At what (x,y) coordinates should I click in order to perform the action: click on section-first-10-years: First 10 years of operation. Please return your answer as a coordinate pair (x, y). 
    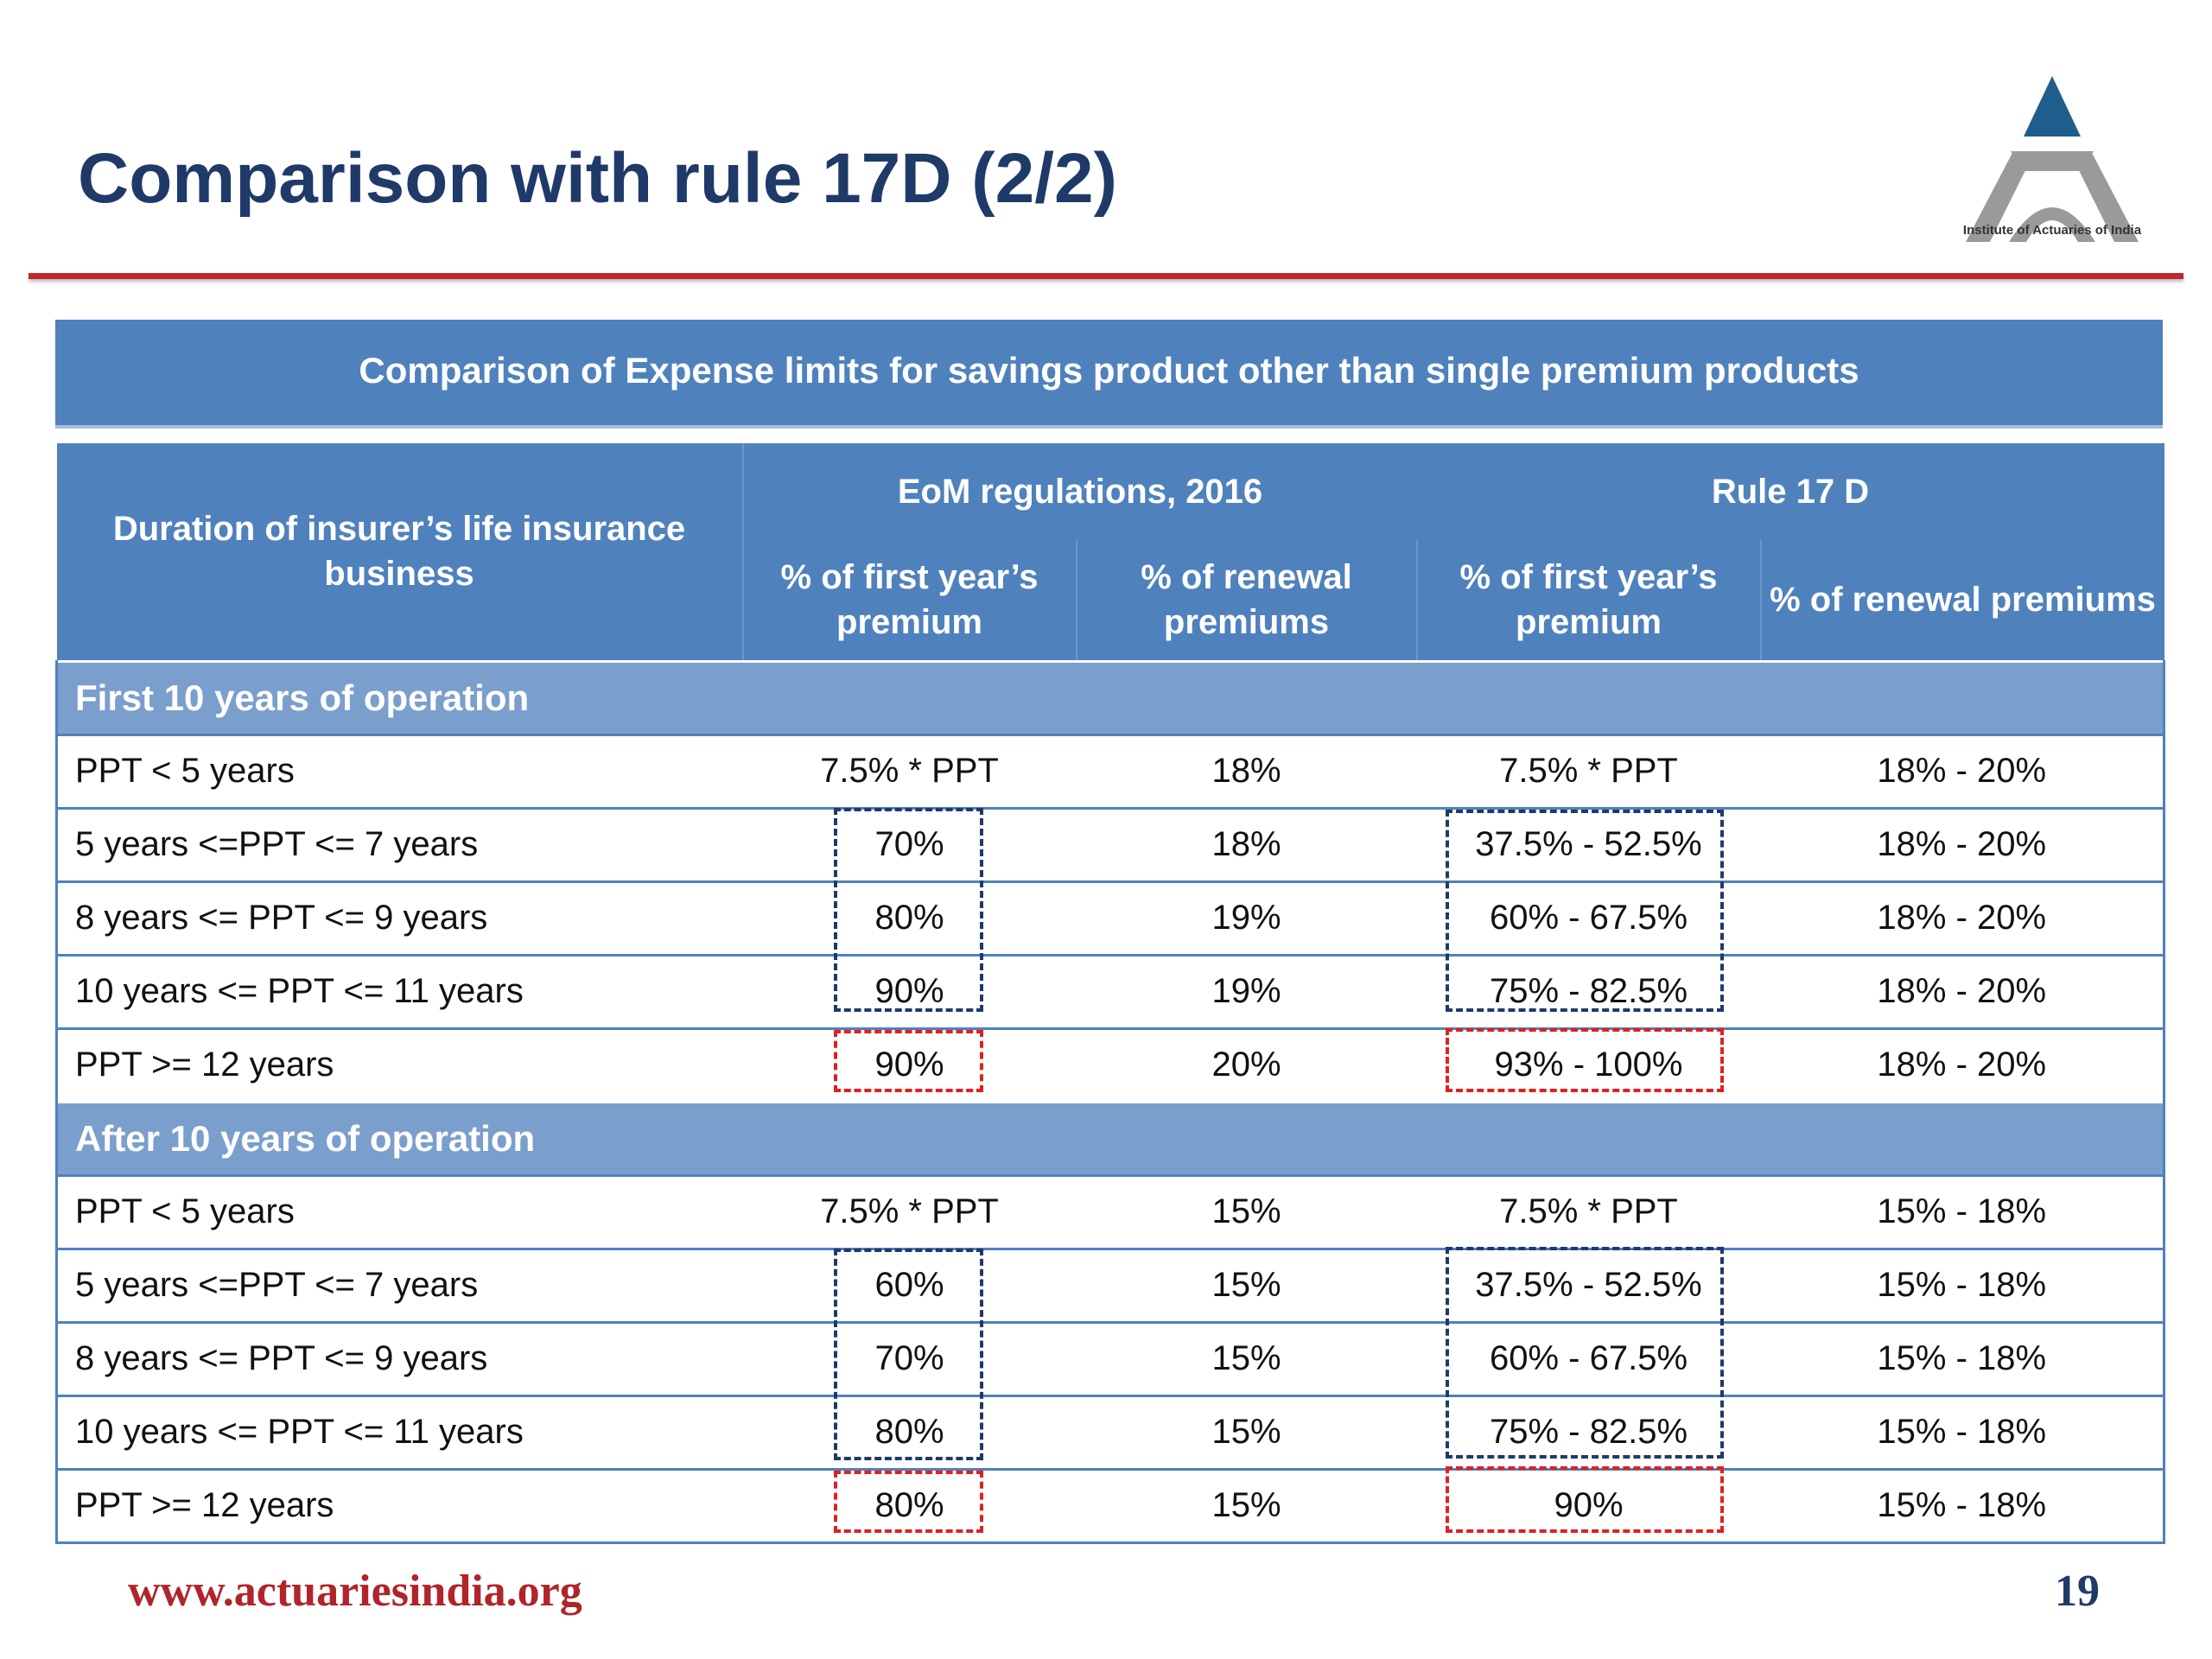
    Looking at the image, I should click on (1110, 696).